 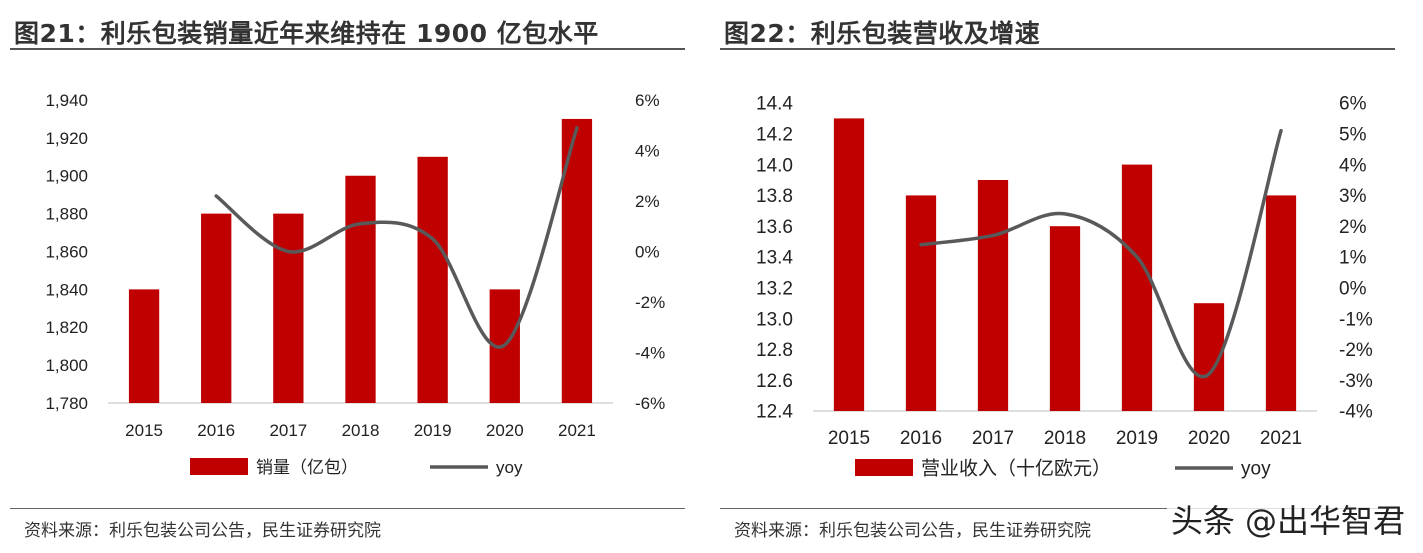 I want to click on legend-bar-label: 销量（亿包）, so click(x=307, y=468).